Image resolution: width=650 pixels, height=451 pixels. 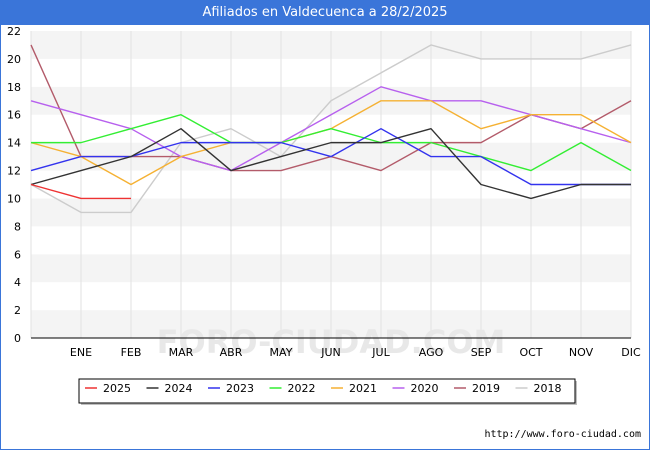 What do you see at coordinates (14, 198) in the screenshot?
I see `y-tick-label: 10` at bounding box center [14, 198].